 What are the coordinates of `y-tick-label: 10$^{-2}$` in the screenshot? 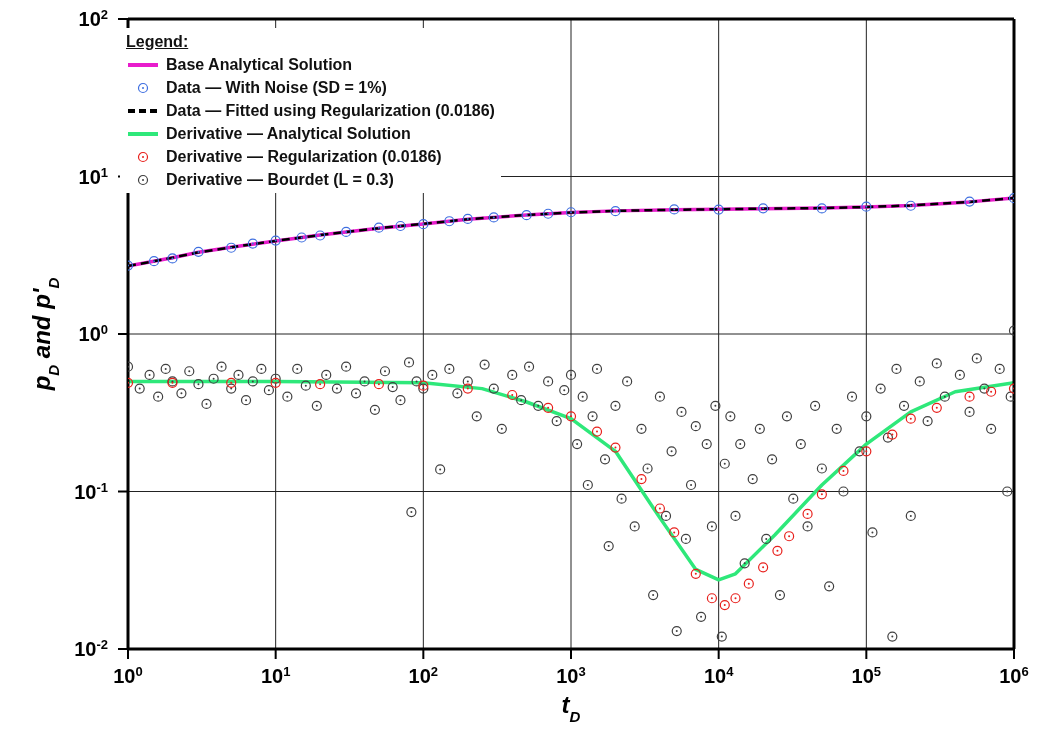 It's located at (91, 648).